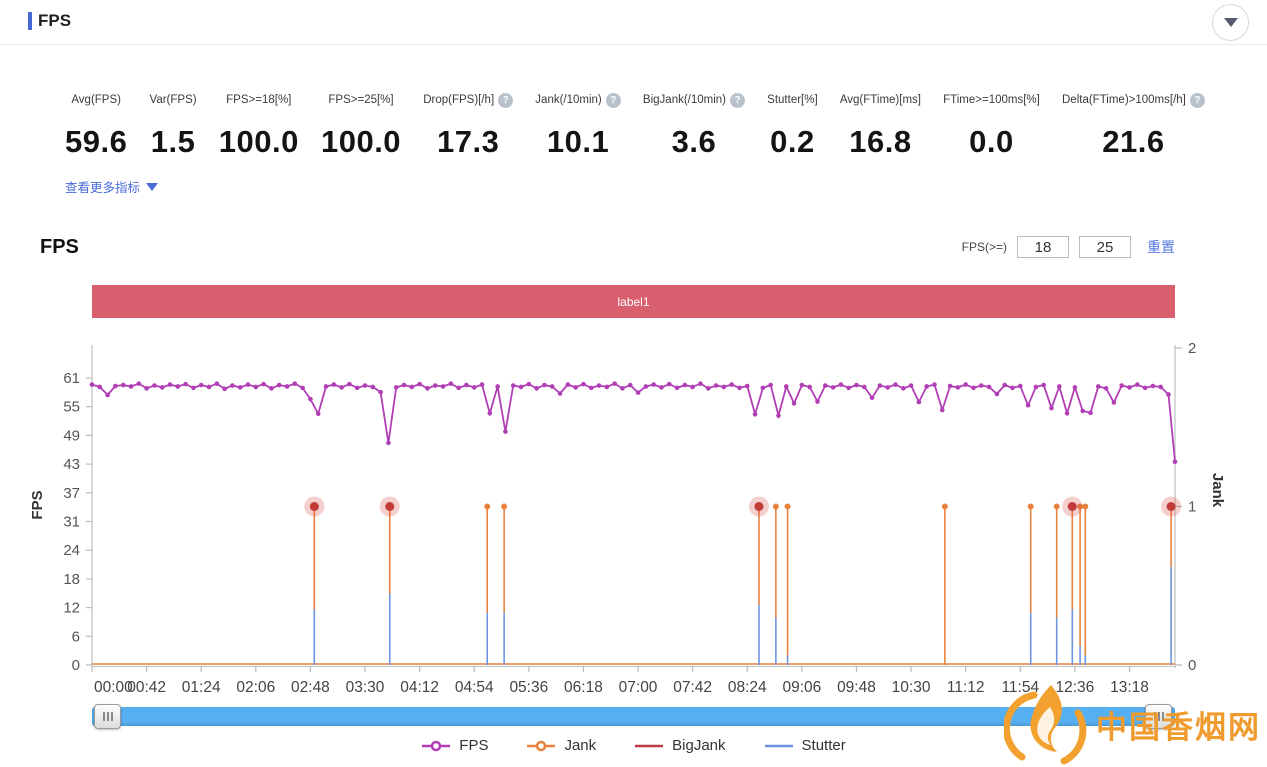  I want to click on metric-delta-ftime-100ms-h-: Delta(FTime)>100ms[/h]? 21.6, so click(1133, 125).